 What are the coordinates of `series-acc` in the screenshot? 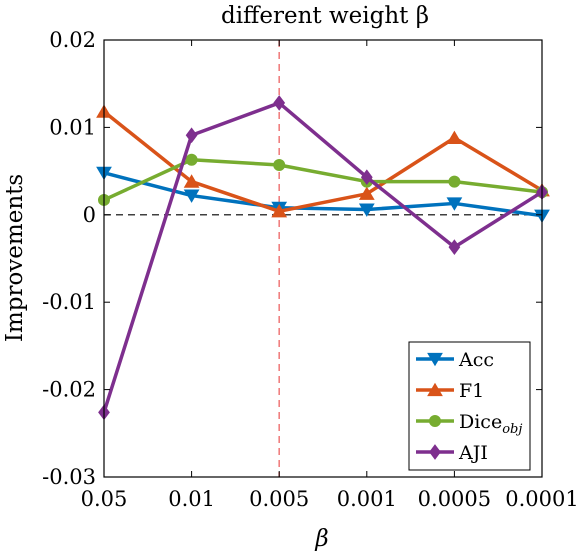 It's located at (323, 194).